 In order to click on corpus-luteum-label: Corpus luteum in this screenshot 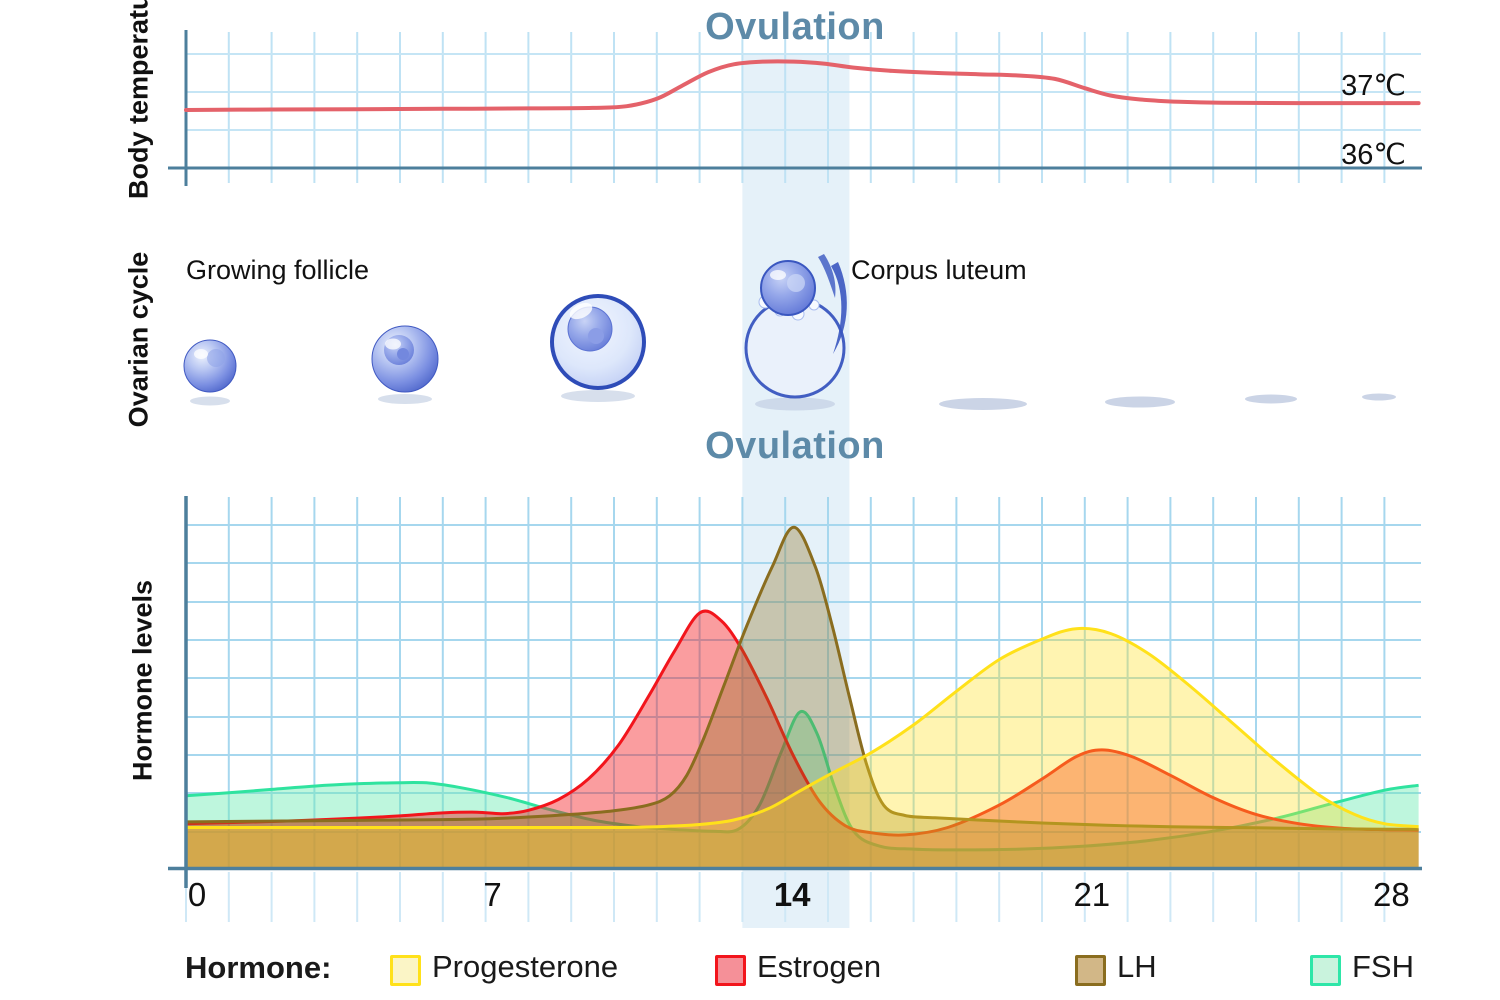, I will do `click(939, 270)`.